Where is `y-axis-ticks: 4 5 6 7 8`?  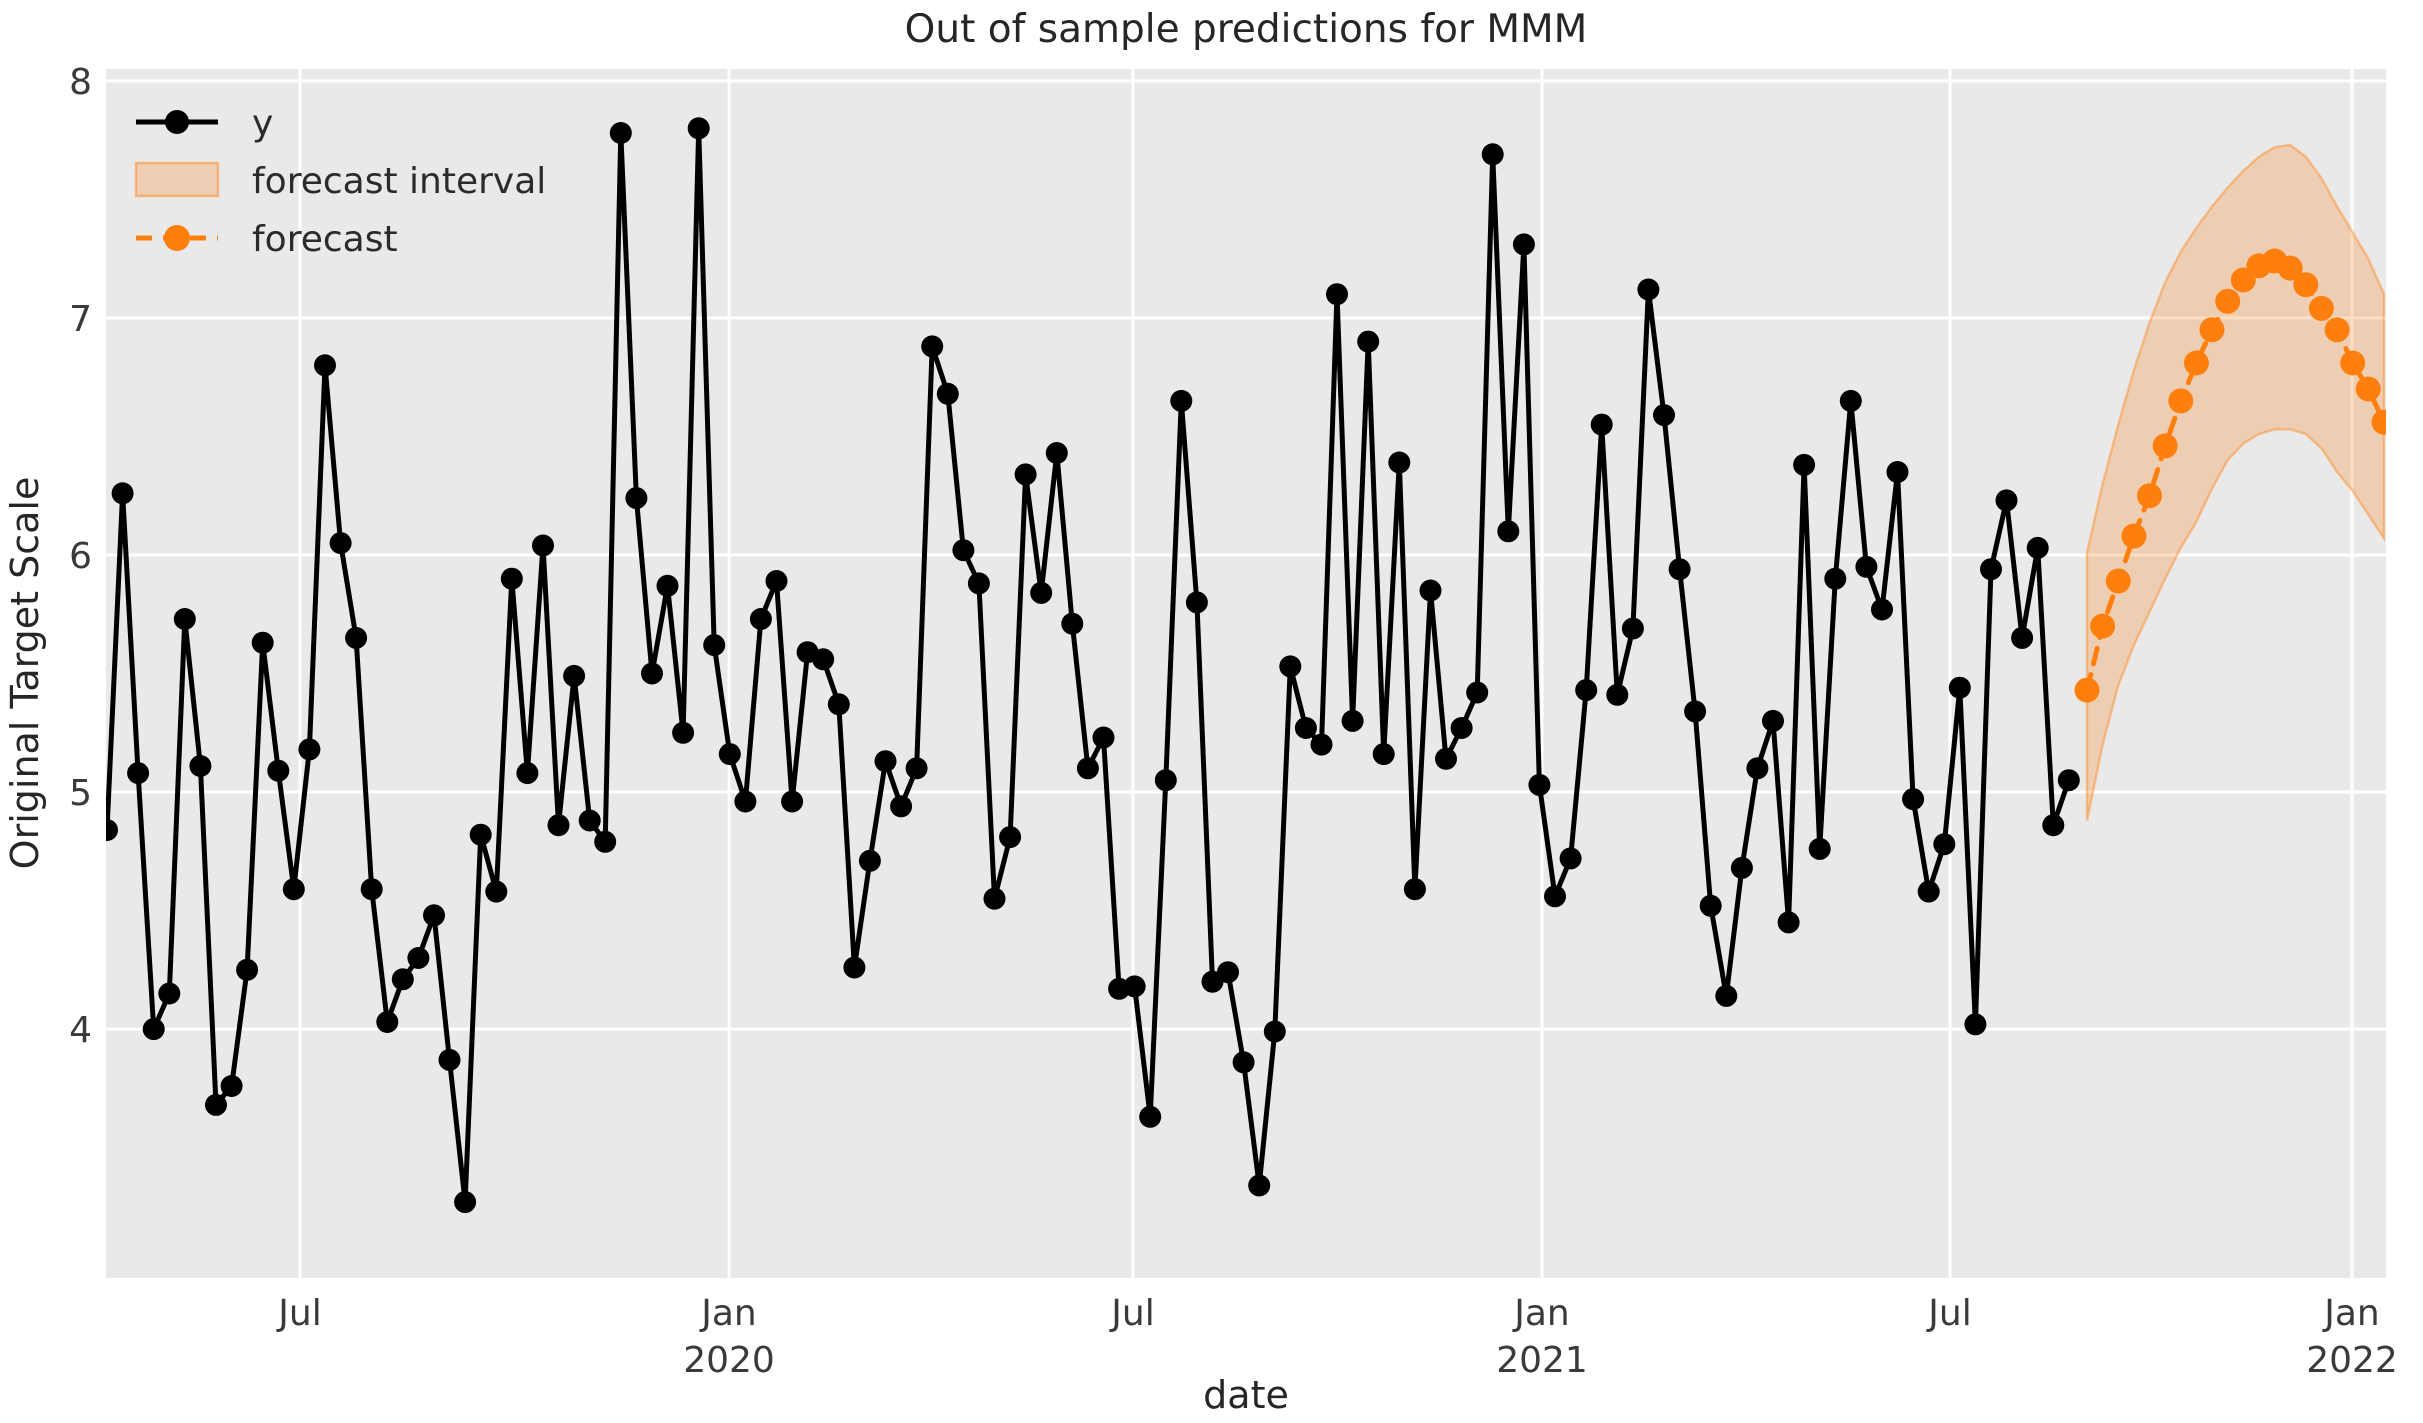
y-axis-ticks: 4 5 6 7 8 is located at coordinates (80, 556).